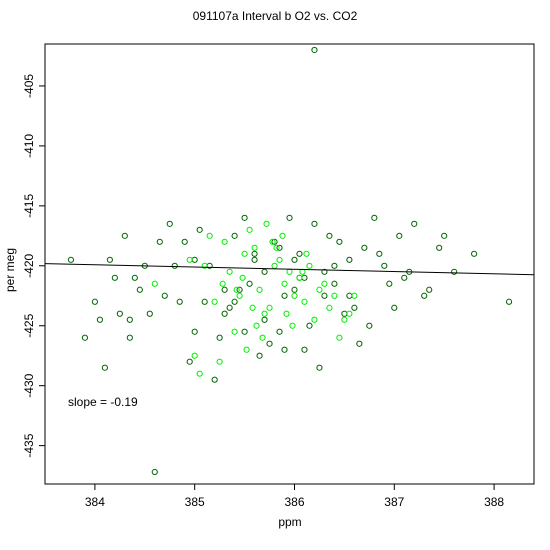 The width and height of the screenshot is (550, 550). What do you see at coordinates (29, 86) in the screenshot?
I see `y-tick-label: -405` at bounding box center [29, 86].